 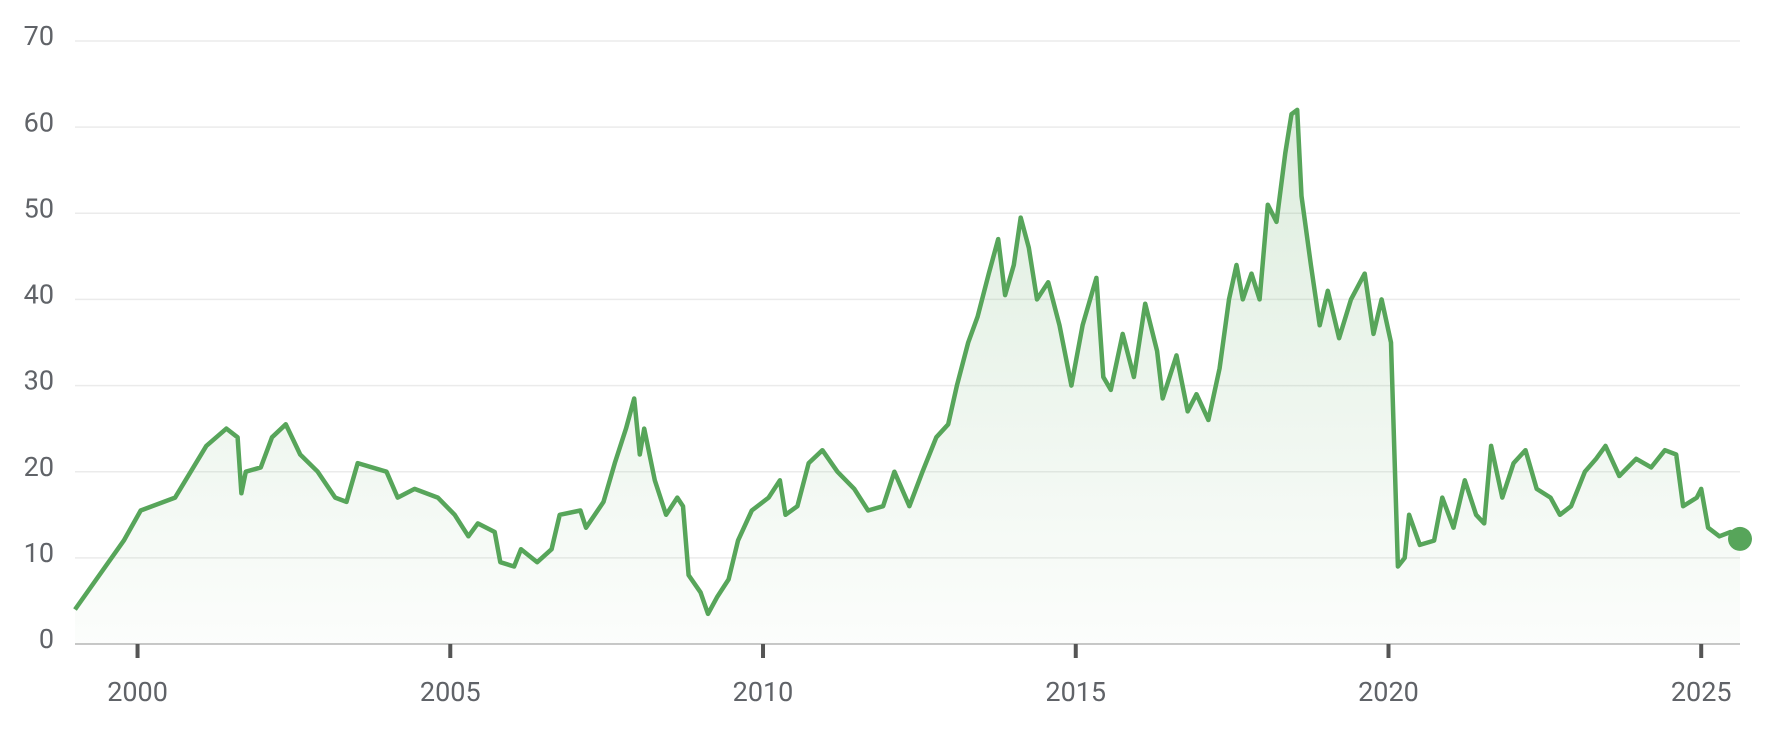 I want to click on y-tick-label: 50, so click(x=39, y=208).